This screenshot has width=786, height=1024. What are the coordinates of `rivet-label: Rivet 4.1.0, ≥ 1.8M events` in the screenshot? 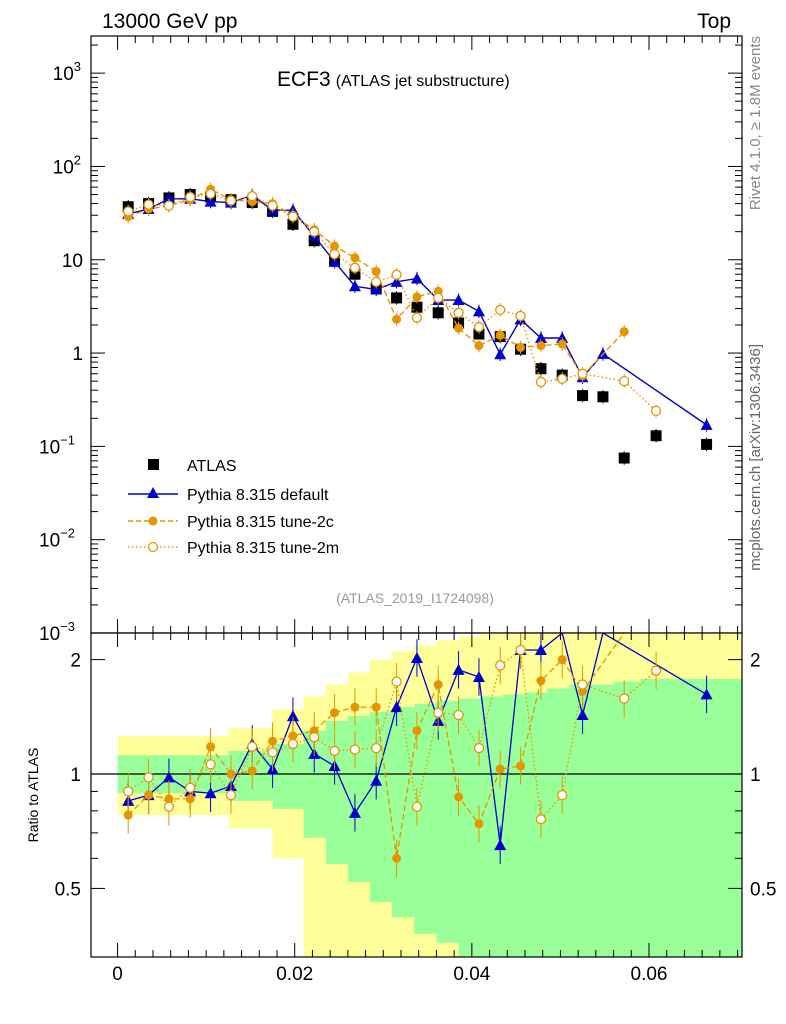 It's located at (755, 123).